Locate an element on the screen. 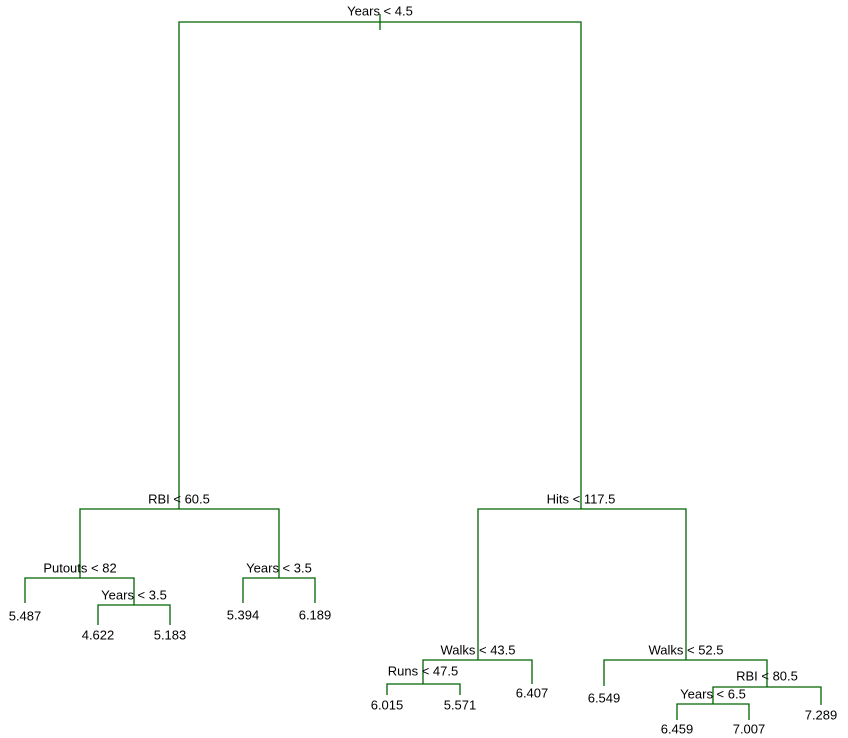 Image resolution: width=848 pixels, height=738 pixels. split-label: RBI < 60.5 is located at coordinates (179, 498).